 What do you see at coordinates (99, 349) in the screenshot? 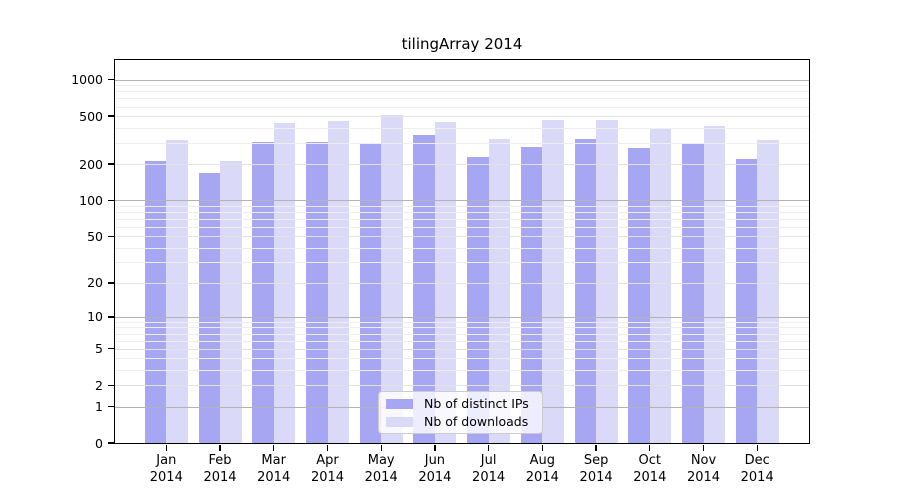
I see `y-tick-label-5: 5` at bounding box center [99, 349].